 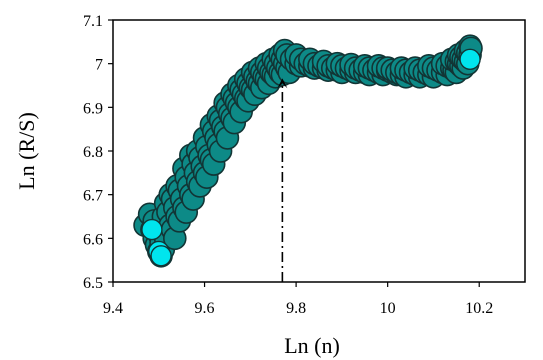 What do you see at coordinates (26, 151) in the screenshot?
I see `y-axis-title: Ln (R/S)` at bounding box center [26, 151].